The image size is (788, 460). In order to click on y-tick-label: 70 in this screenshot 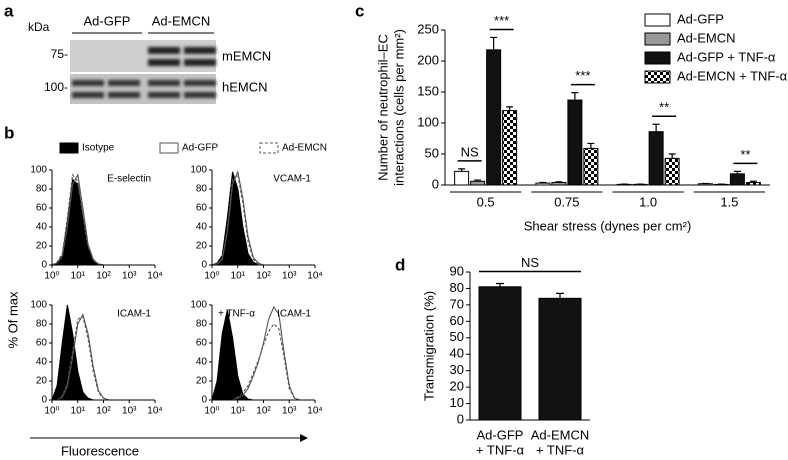, I will do `click(457, 303)`.